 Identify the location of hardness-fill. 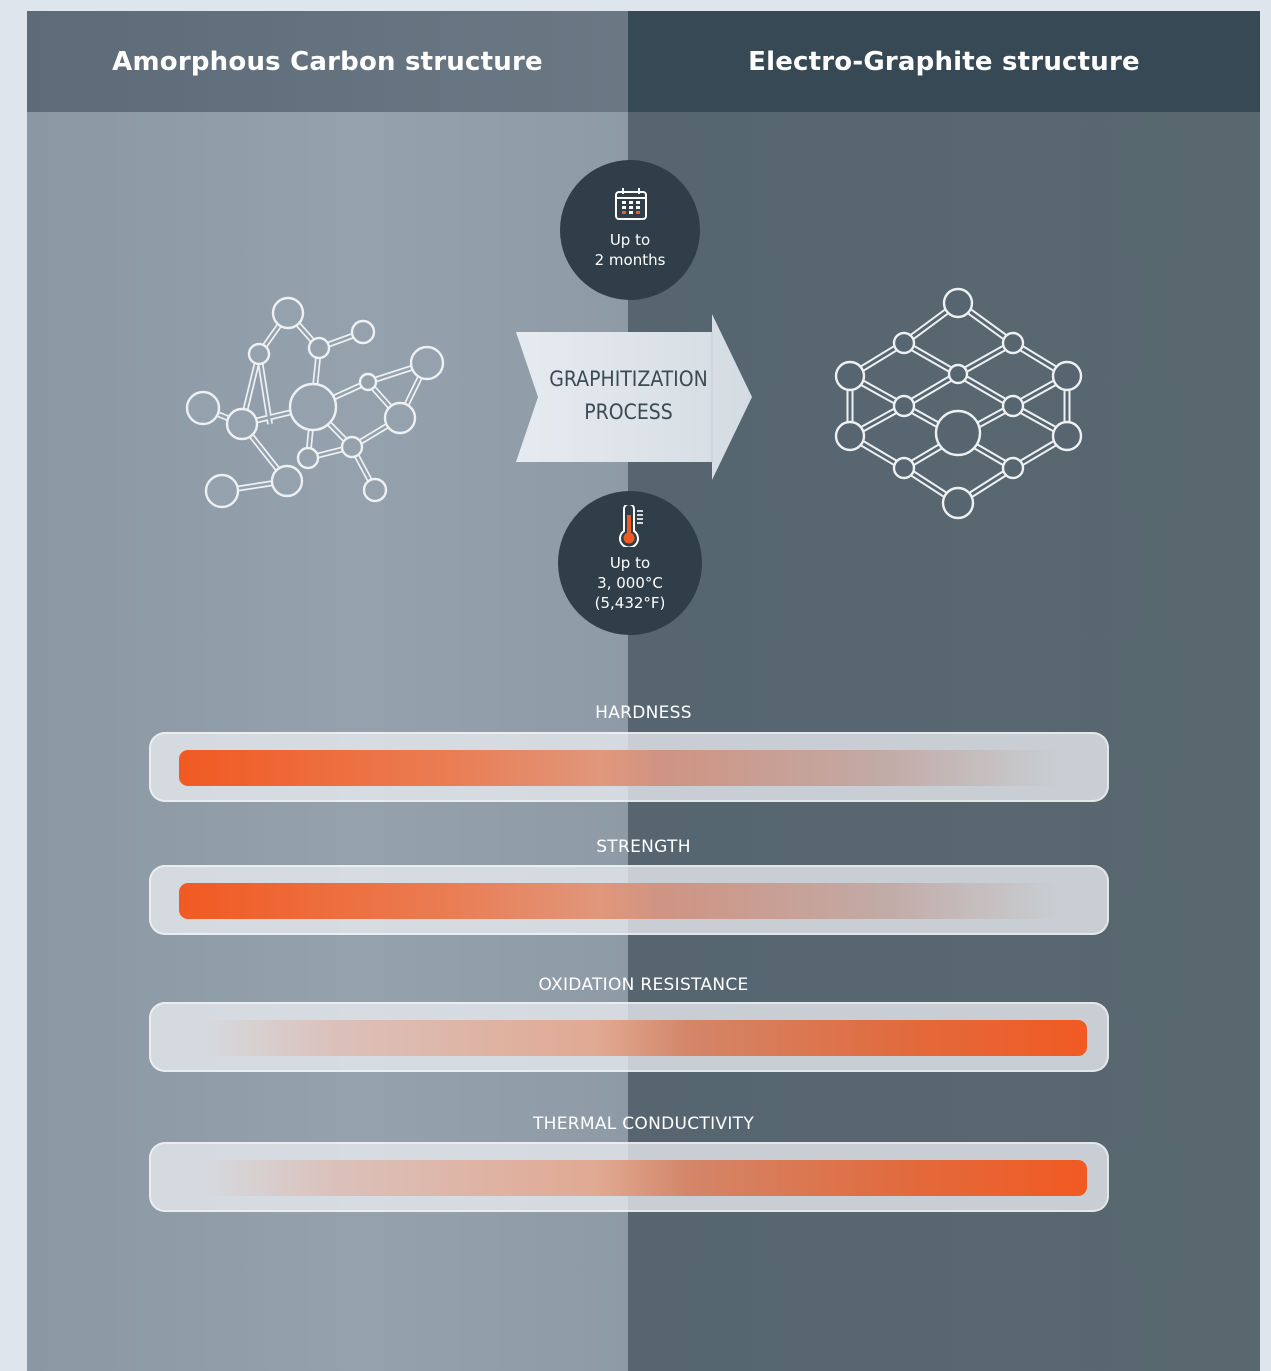
(619, 768).